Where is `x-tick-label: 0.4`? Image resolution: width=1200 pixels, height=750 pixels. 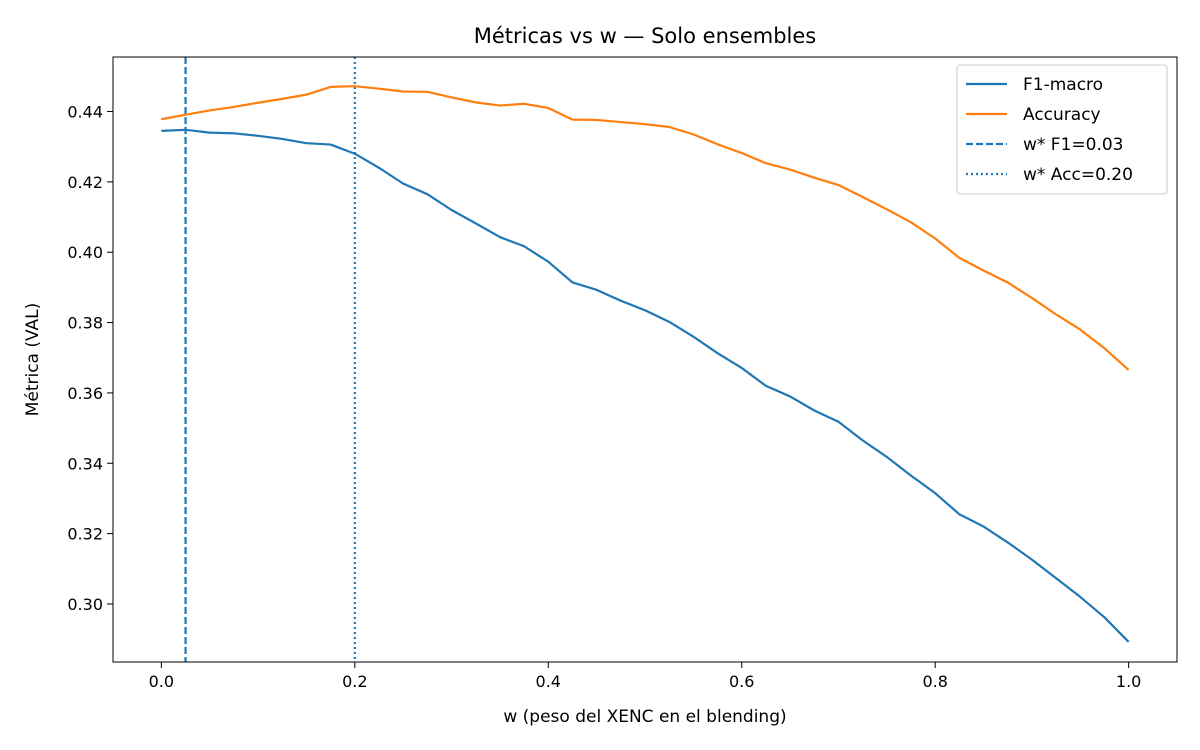 x-tick-label: 0.4 is located at coordinates (548, 681).